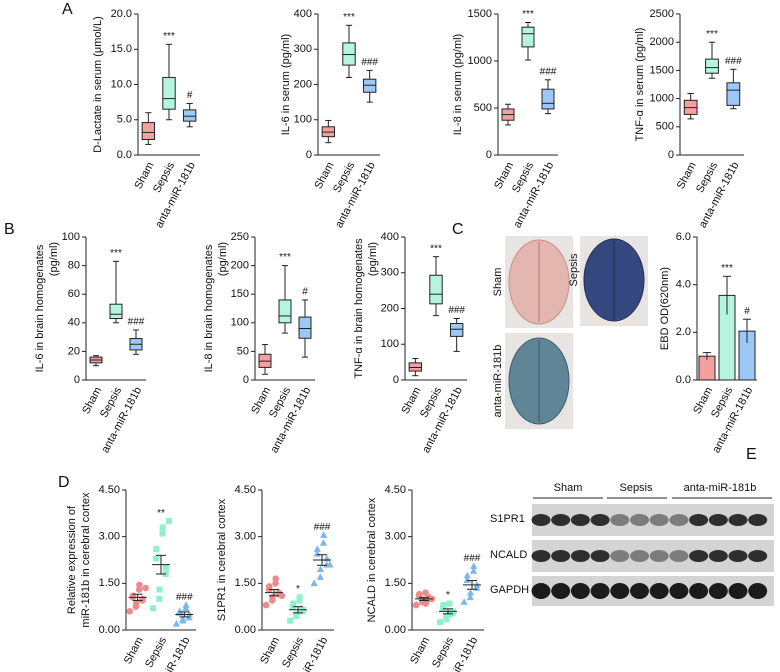  What do you see at coordinates (74, 351) in the screenshot?
I see `y-tick-label: 20` at bounding box center [74, 351].